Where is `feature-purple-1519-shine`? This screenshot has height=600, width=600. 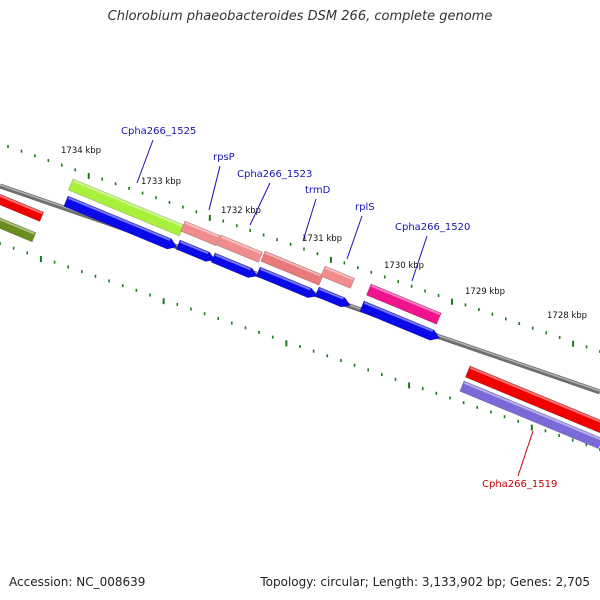
feature-purple-1519-shine is located at coordinates (531, 411).